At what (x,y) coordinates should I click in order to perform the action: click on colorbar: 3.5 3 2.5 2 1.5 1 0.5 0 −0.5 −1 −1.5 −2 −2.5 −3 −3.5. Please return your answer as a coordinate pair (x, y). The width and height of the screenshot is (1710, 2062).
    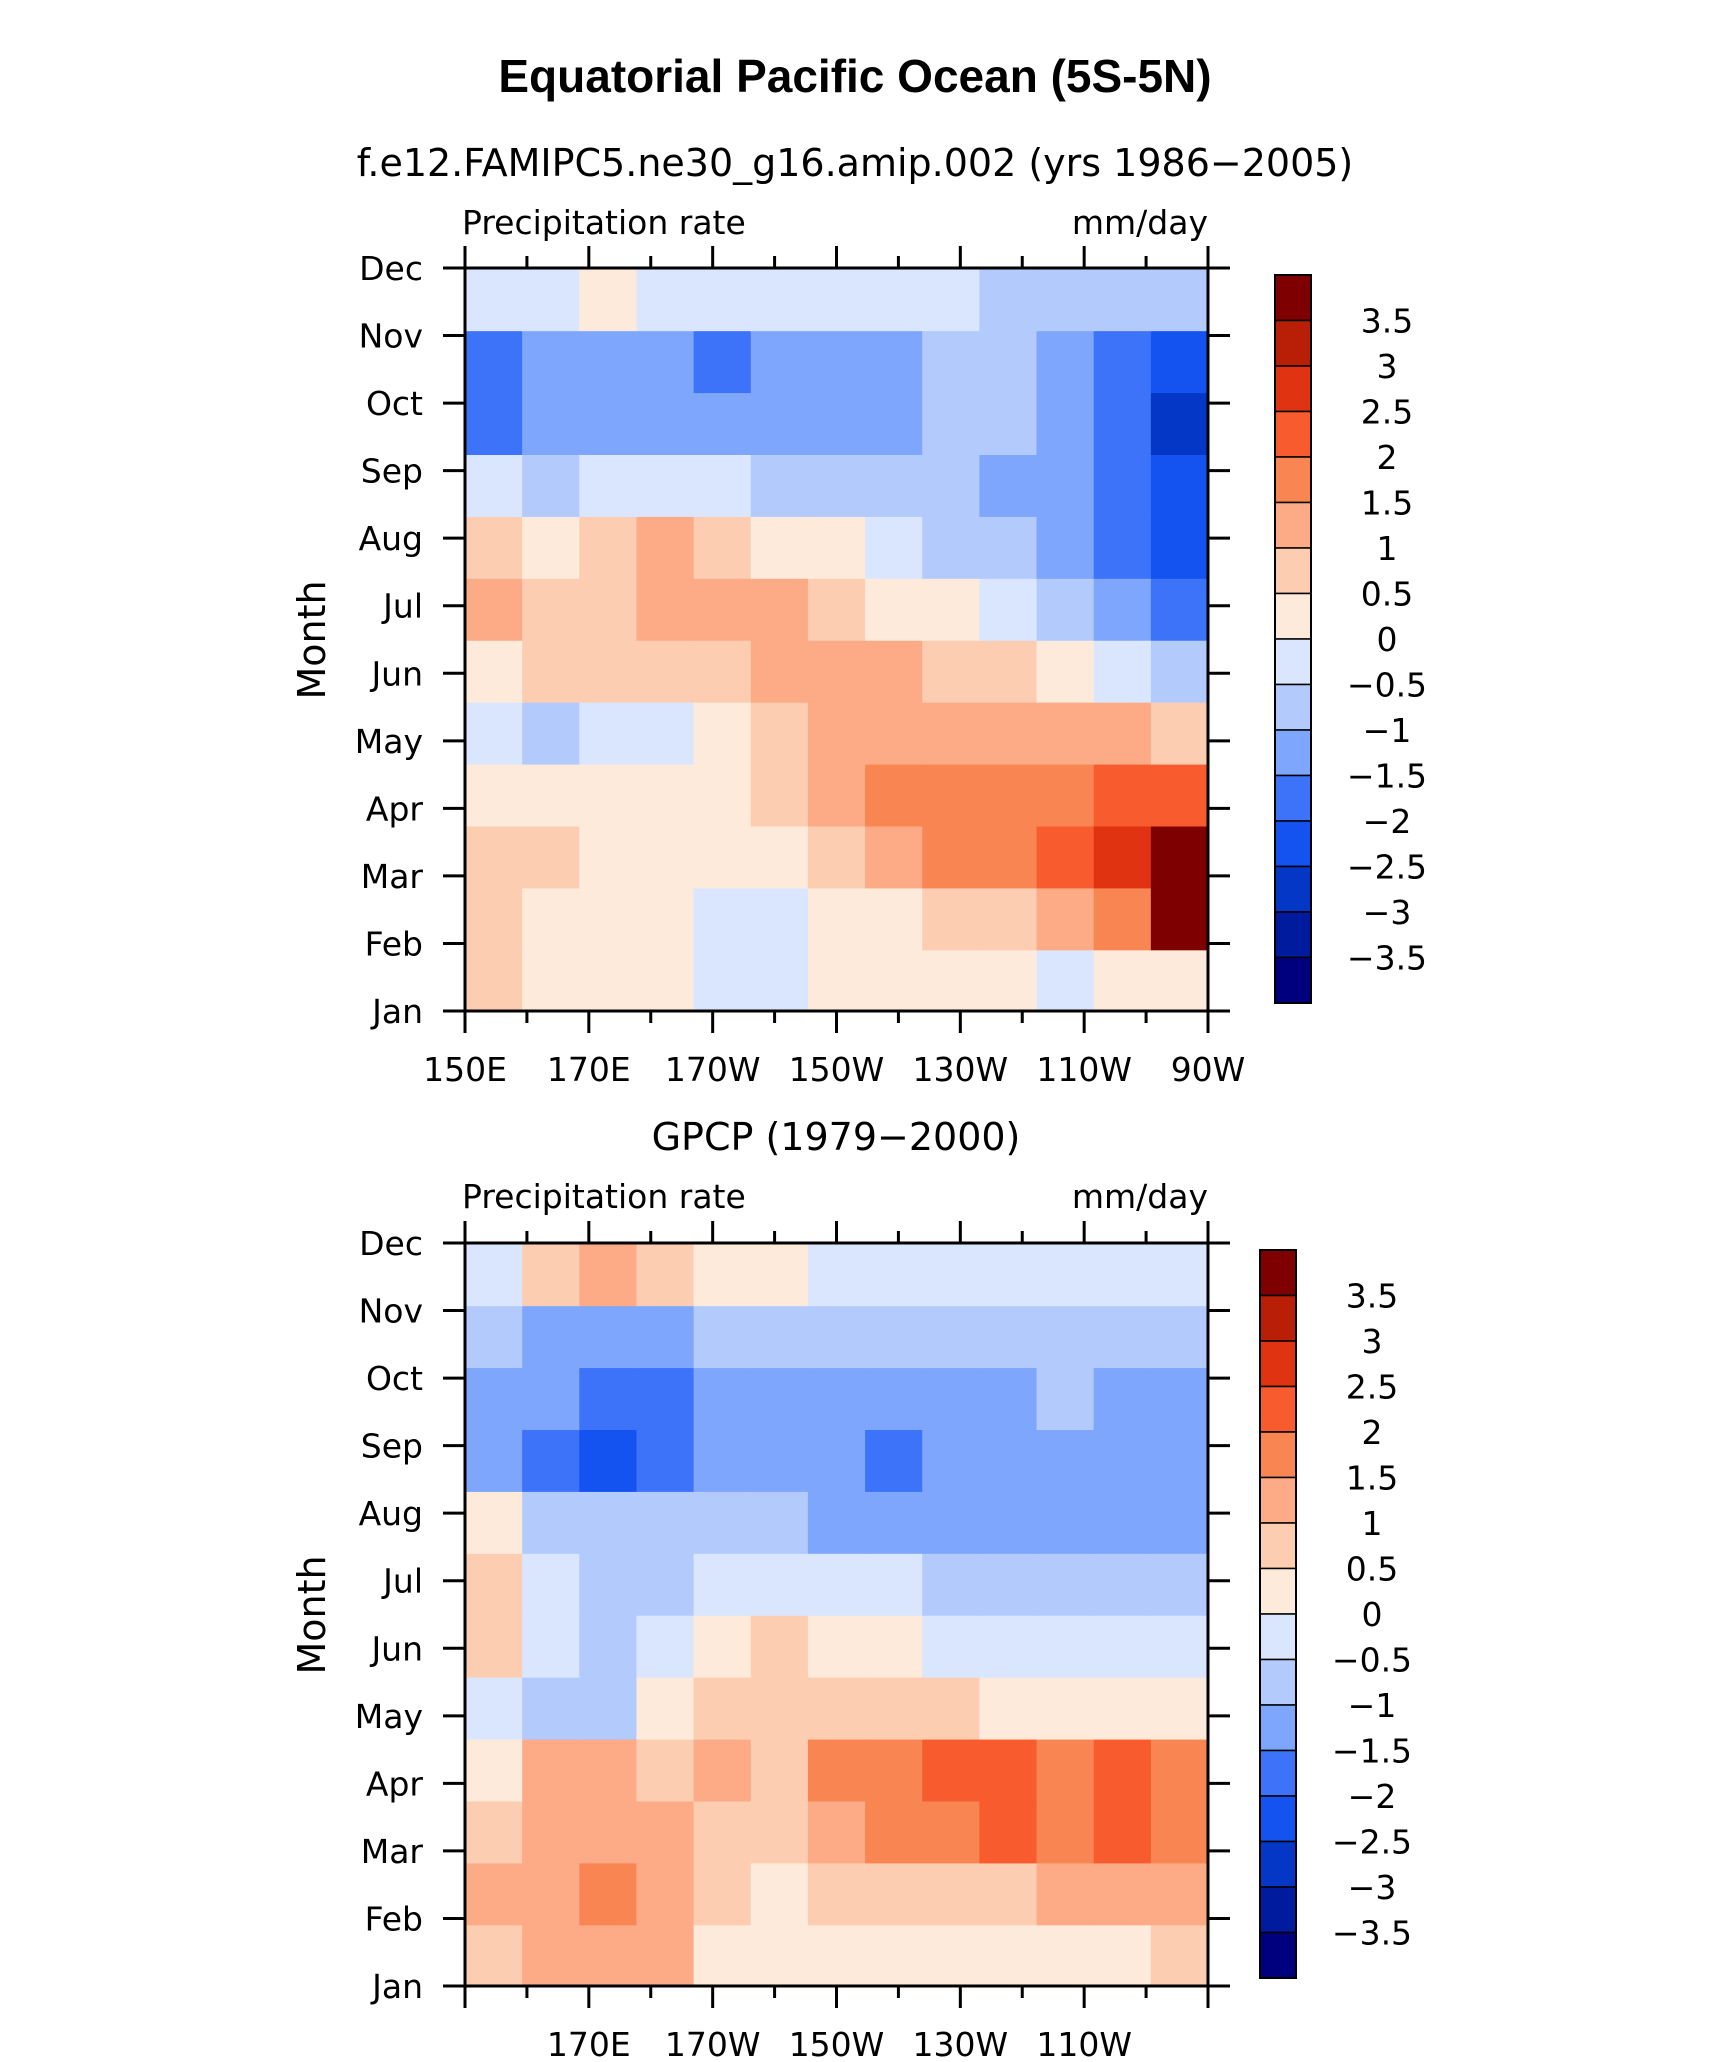
    Looking at the image, I should click on (1335, 1614).